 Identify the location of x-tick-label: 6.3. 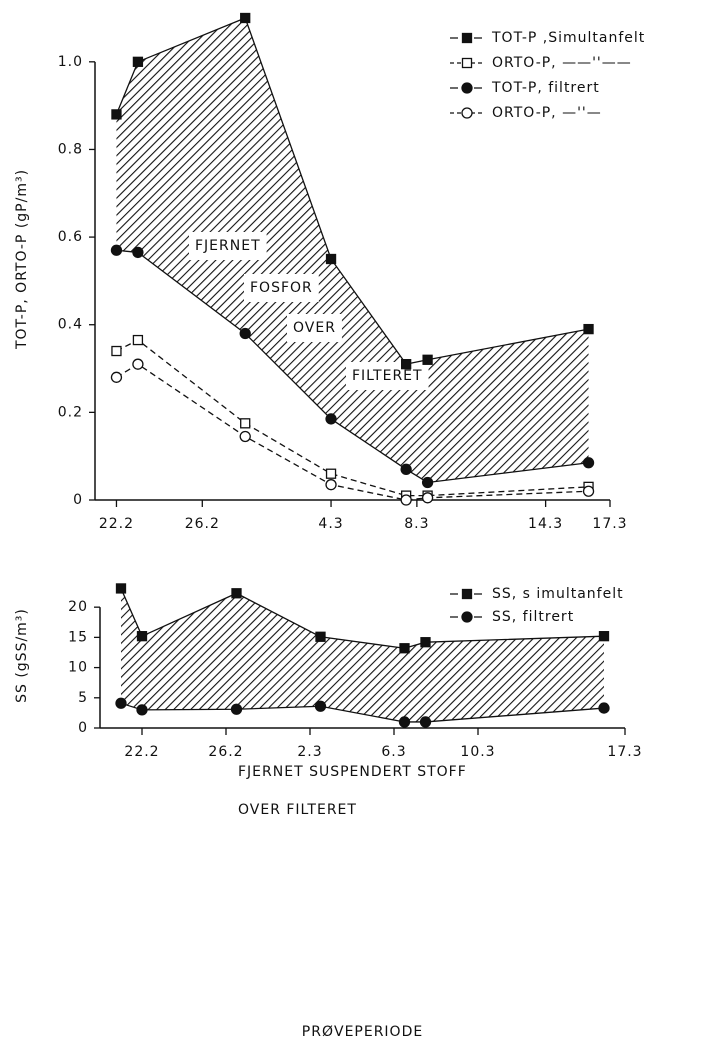
(393, 752).